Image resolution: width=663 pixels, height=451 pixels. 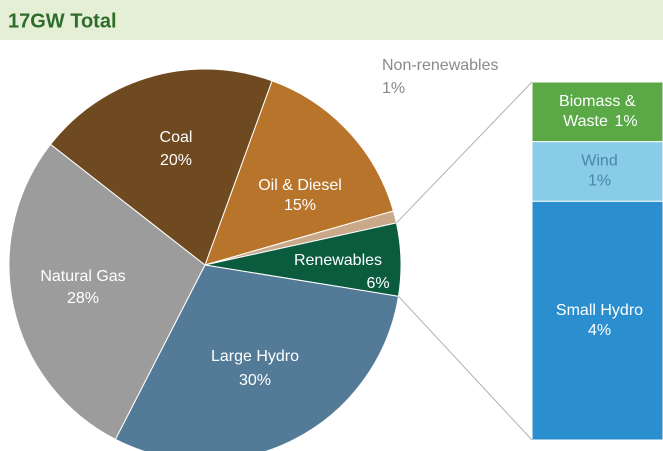 I want to click on slice-value-label: 15%, so click(x=300, y=205).